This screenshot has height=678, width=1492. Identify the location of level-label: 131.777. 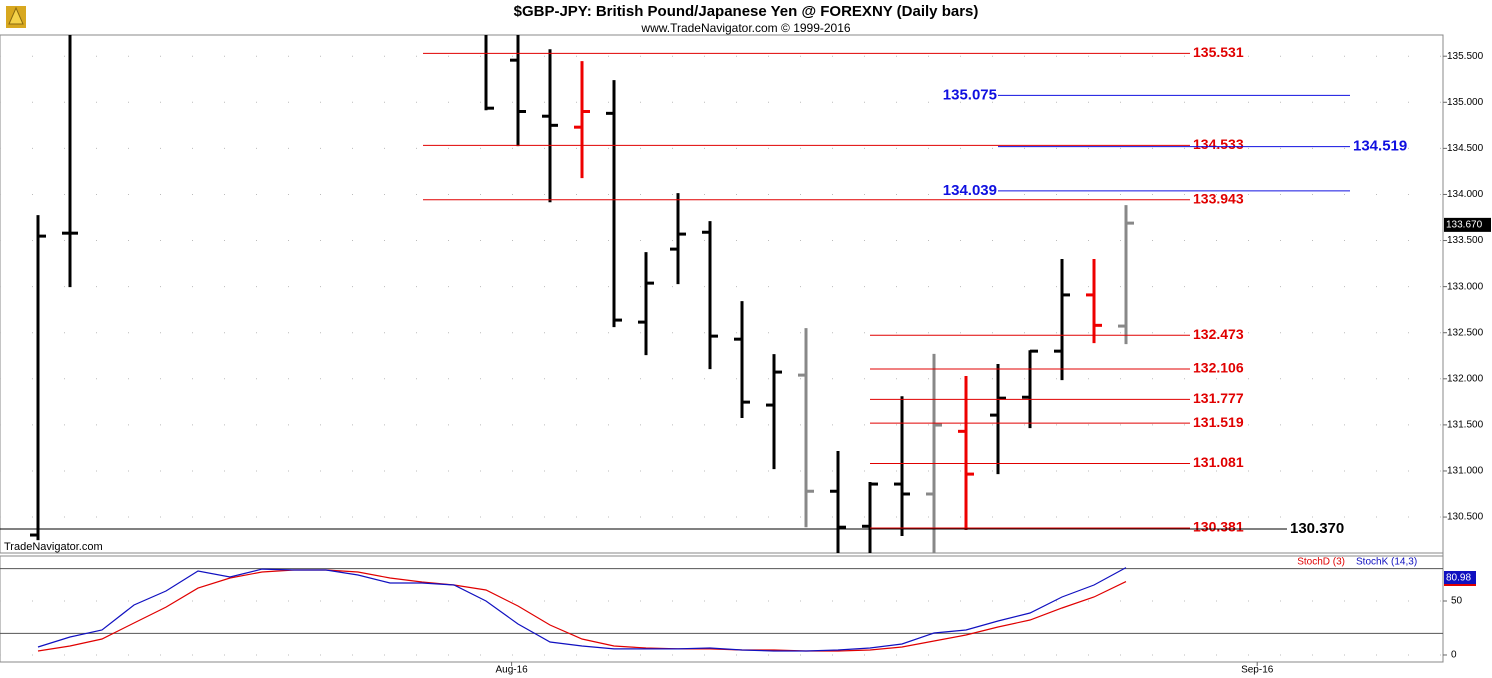
(1218, 398).